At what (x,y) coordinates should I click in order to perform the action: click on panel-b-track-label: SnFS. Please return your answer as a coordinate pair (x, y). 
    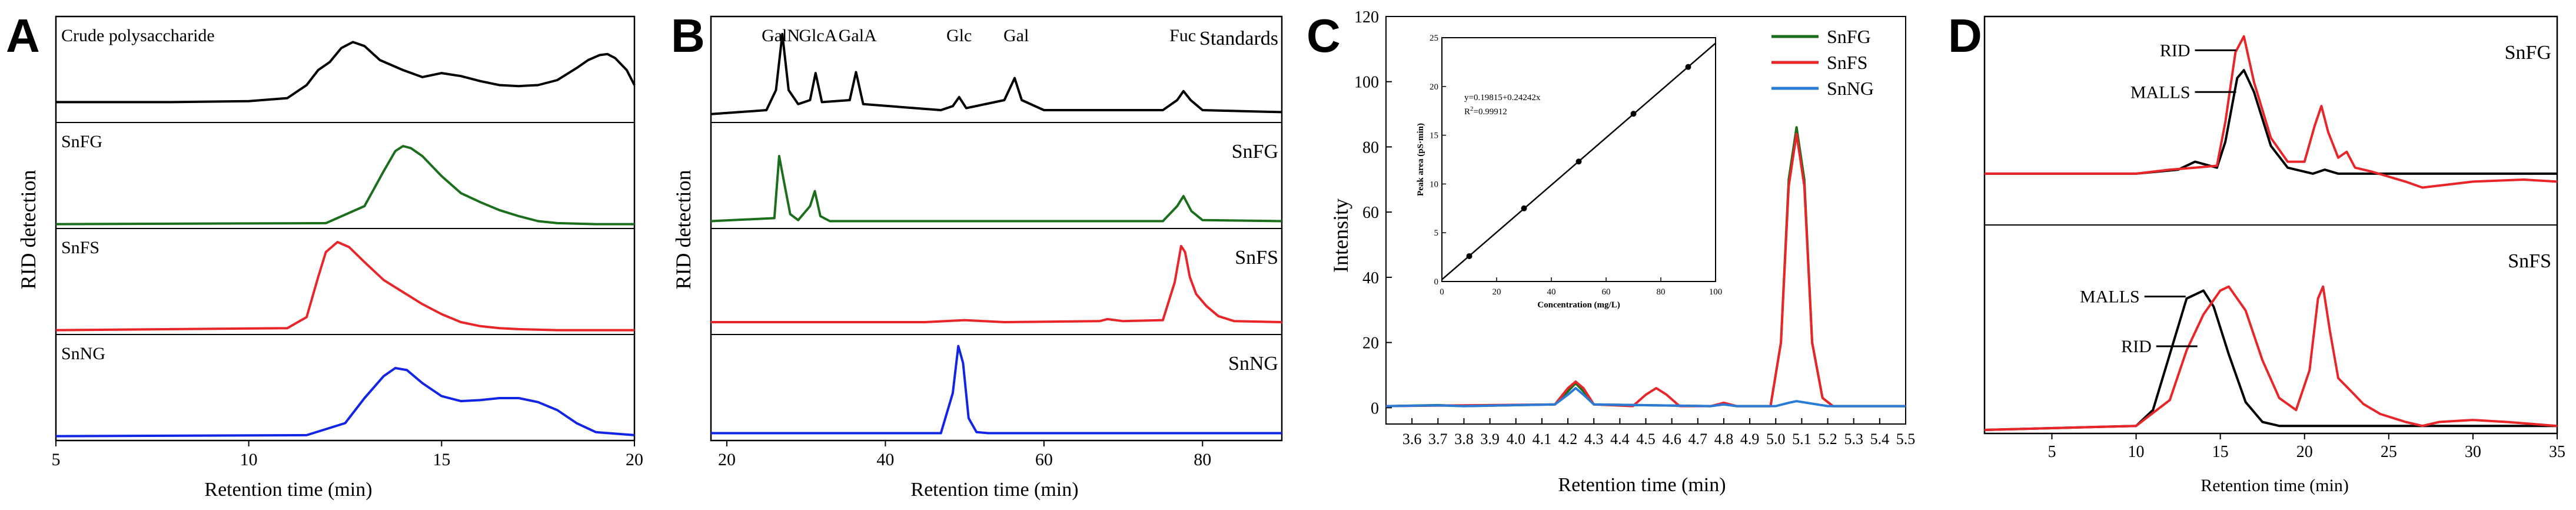
    Looking at the image, I should click on (1256, 258).